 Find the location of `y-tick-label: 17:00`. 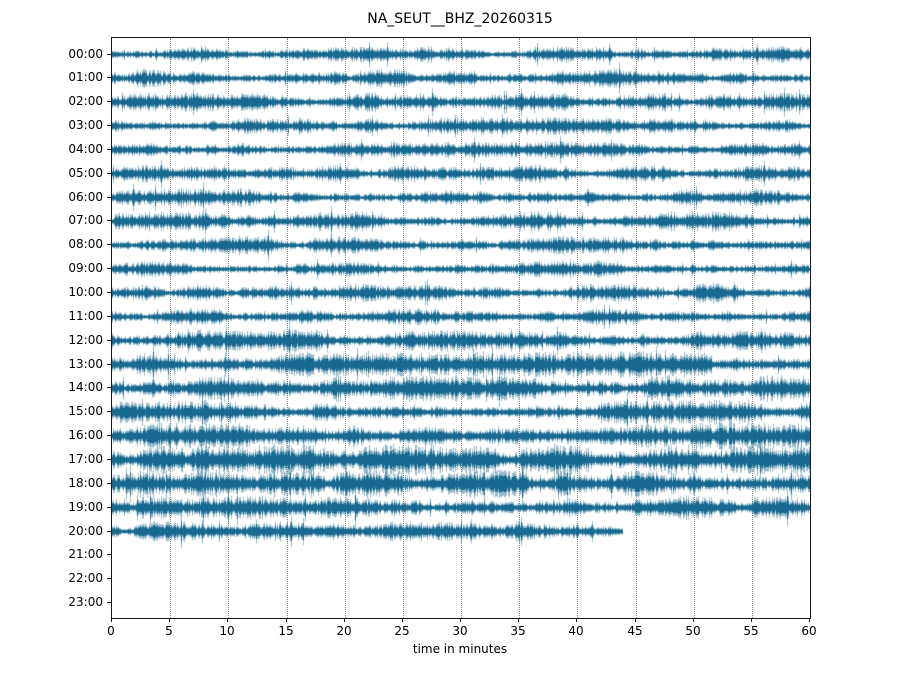

y-tick-label: 17:00 is located at coordinates (85, 459).